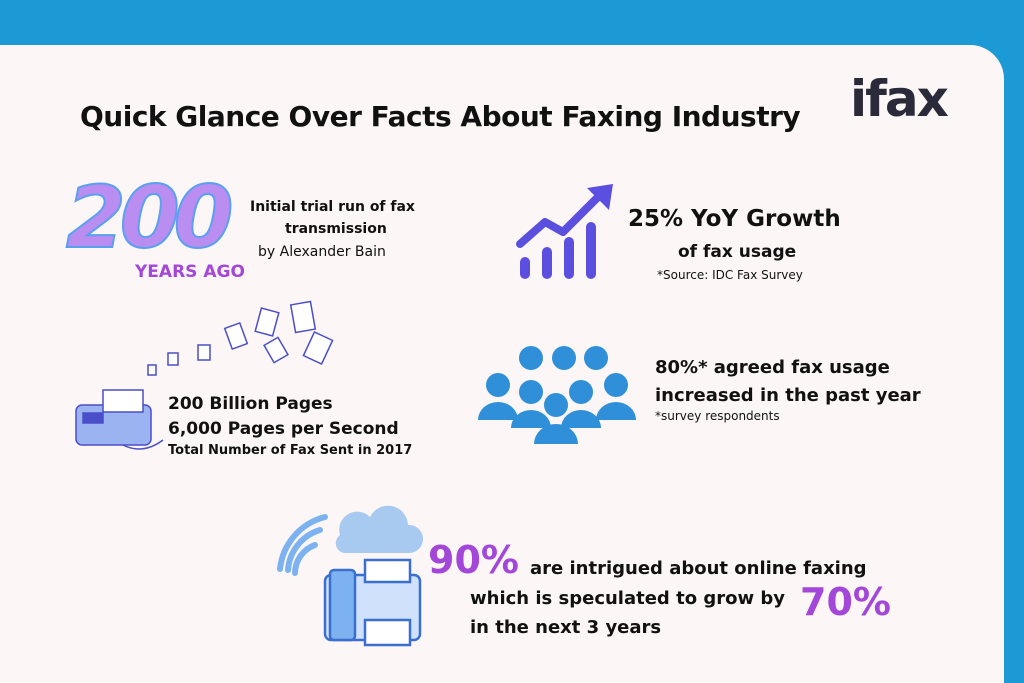 This screenshot has width=1024, height=683. What do you see at coordinates (557, 395) in the screenshot?
I see `people-icon` at bounding box center [557, 395].